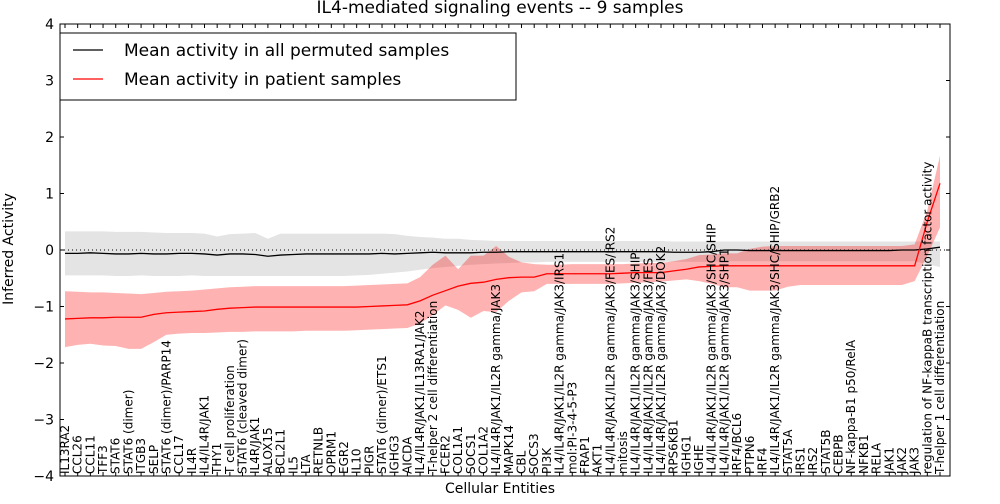 This screenshot has width=1000, height=504. I want to click on x-tick-label: COL1A2, so click(483, 450).